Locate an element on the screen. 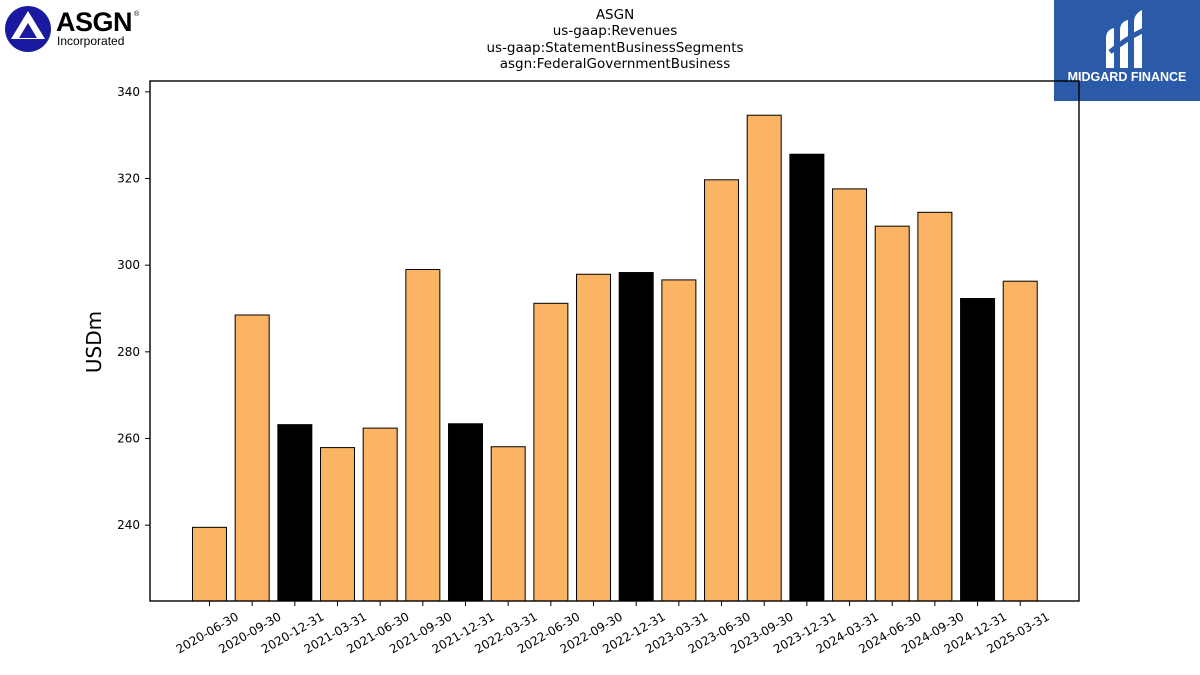  title-line-2: us-gaap:Revenues is located at coordinates (615, 31).